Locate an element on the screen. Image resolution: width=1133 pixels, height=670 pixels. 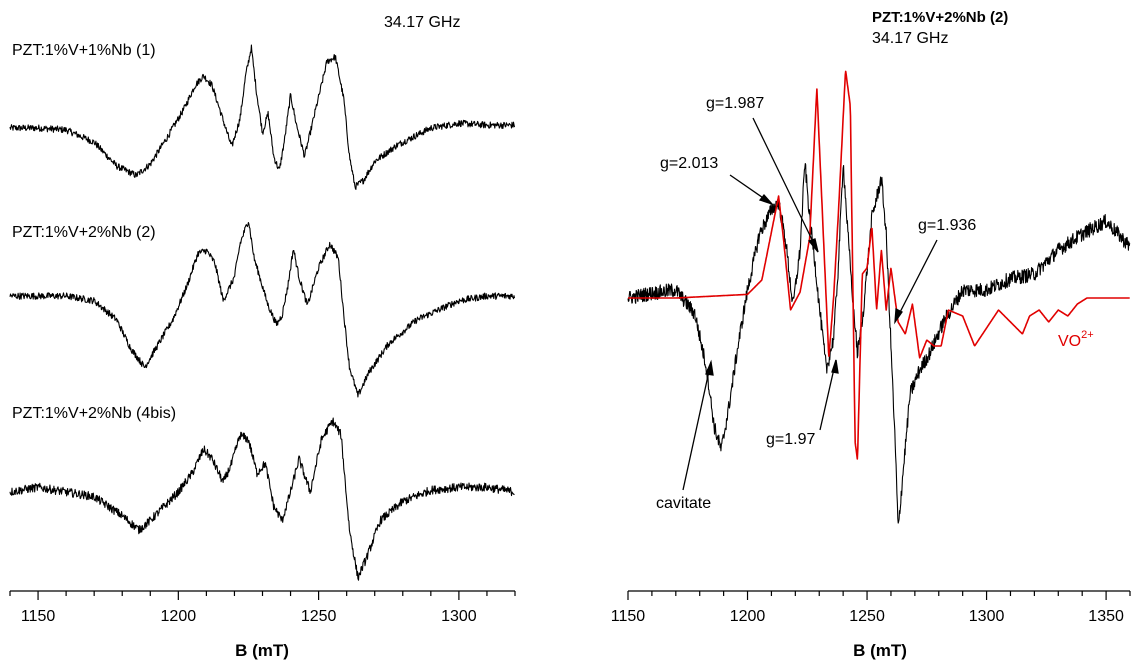
vo-superscript: 2+ is located at coordinates (1087, 335).